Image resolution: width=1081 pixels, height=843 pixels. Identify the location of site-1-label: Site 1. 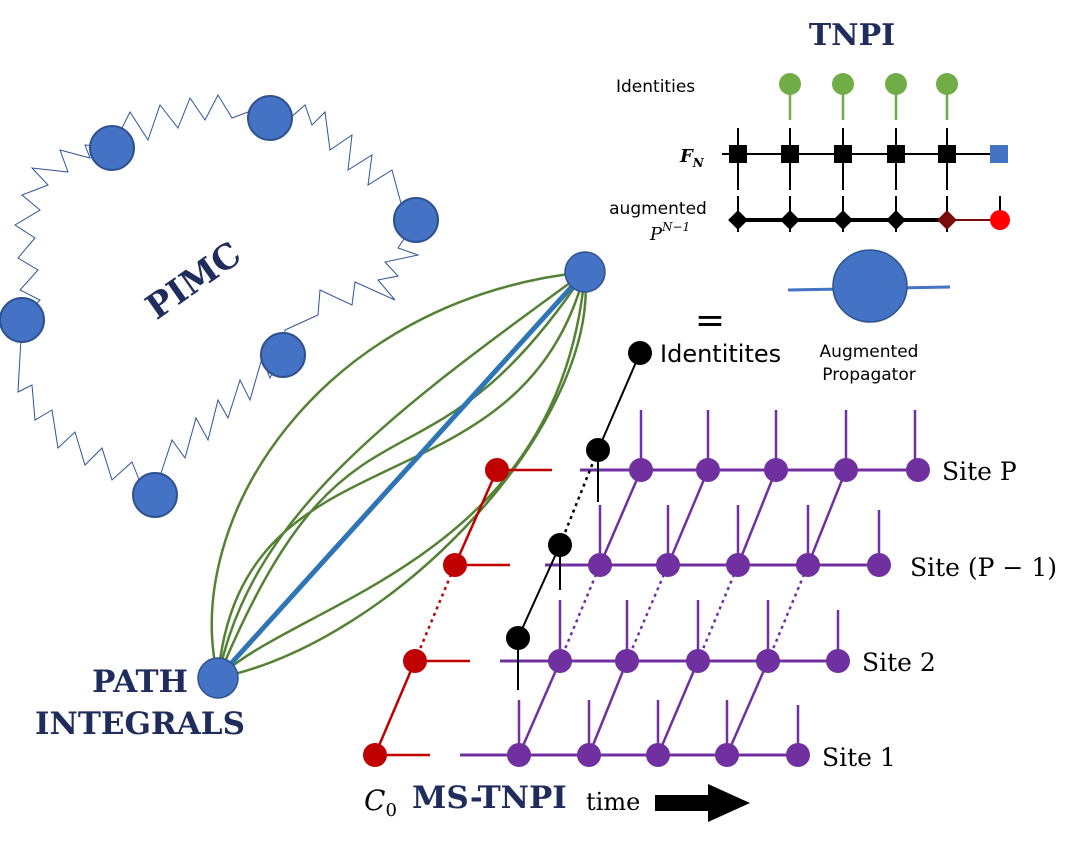
(859, 757).